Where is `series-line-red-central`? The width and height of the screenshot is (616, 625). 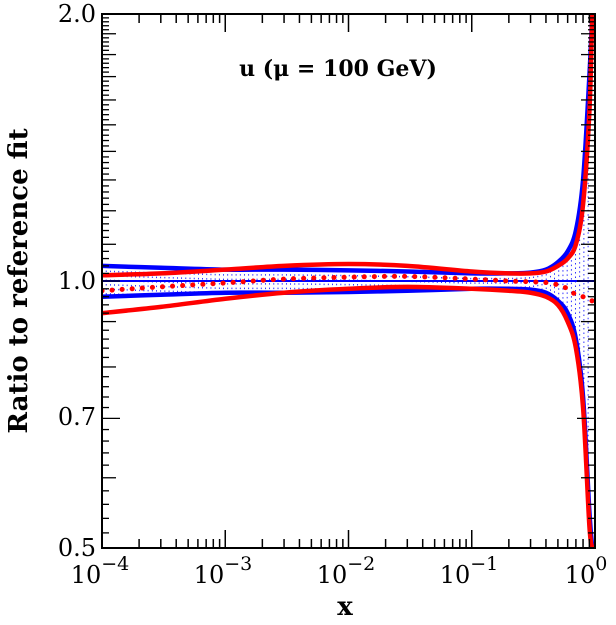 series-line-red-central is located at coordinates (348, 288).